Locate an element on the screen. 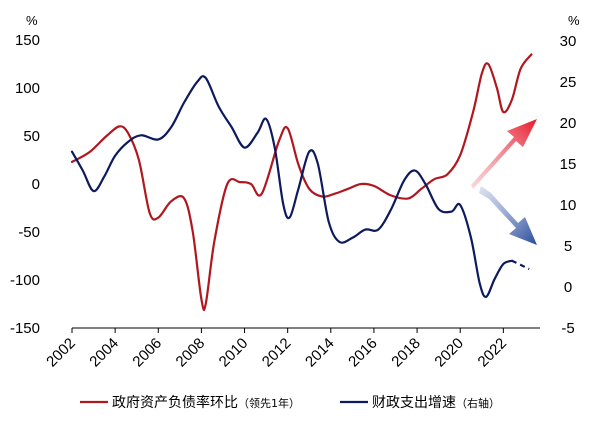 The image size is (600, 421). x-tick-label: 2006 is located at coordinates (147, 353).